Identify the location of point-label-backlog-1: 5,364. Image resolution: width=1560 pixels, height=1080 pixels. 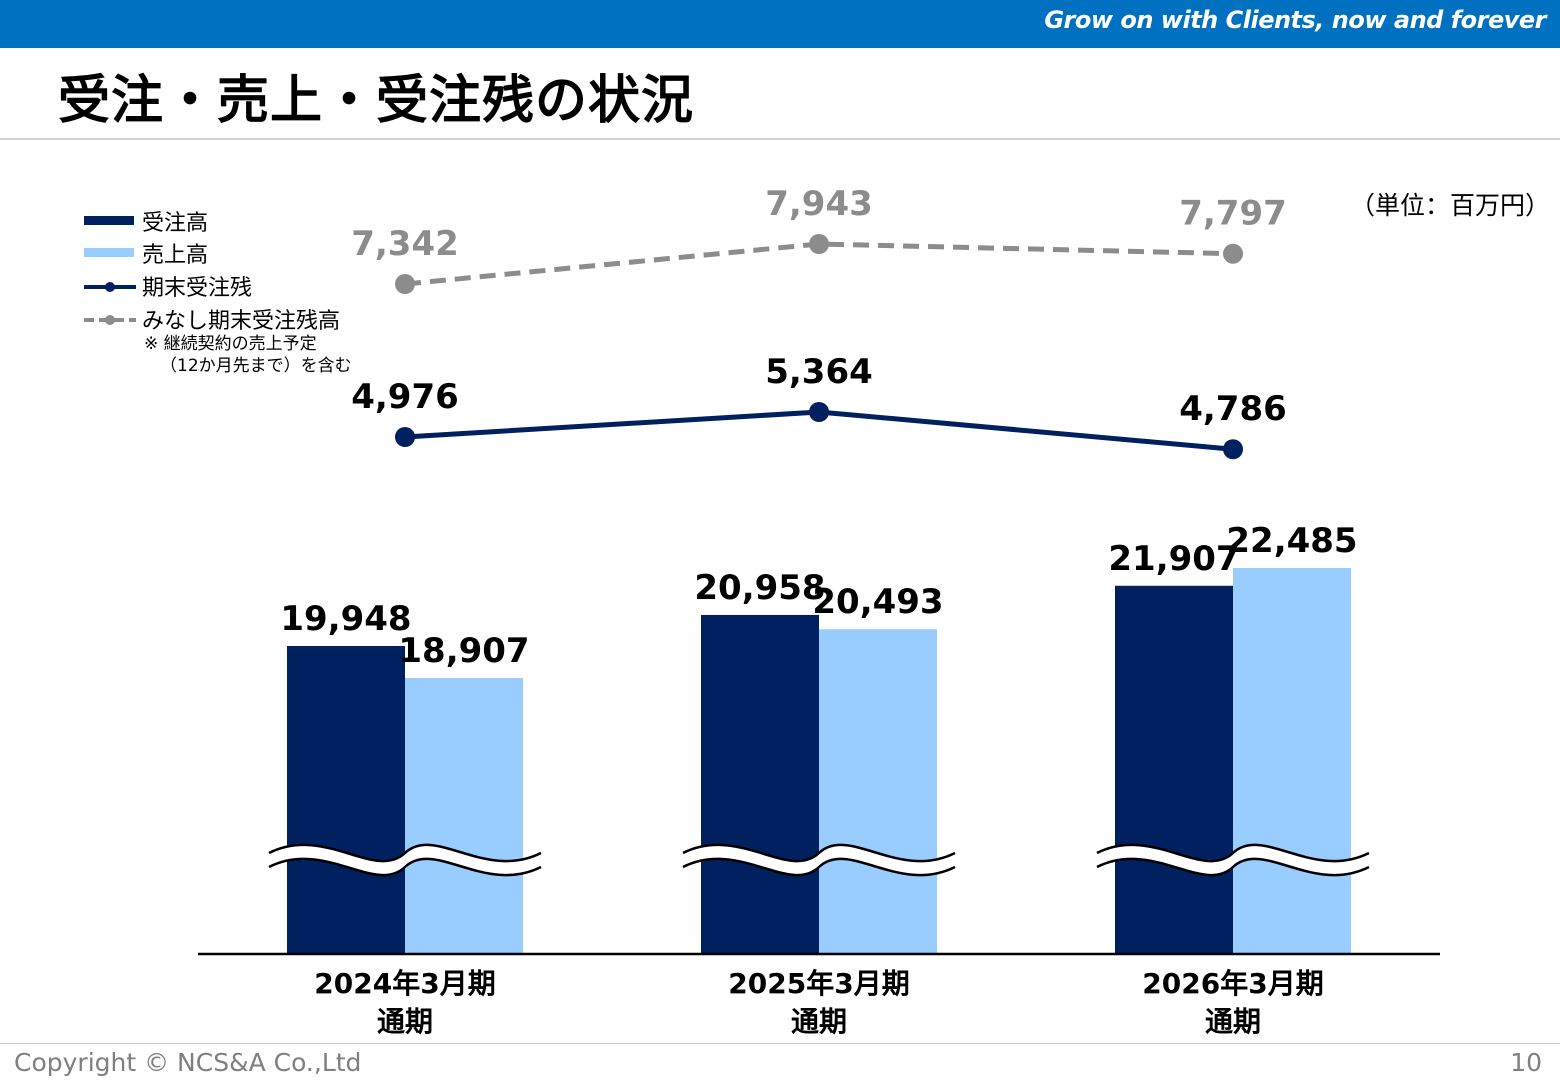
(819, 372).